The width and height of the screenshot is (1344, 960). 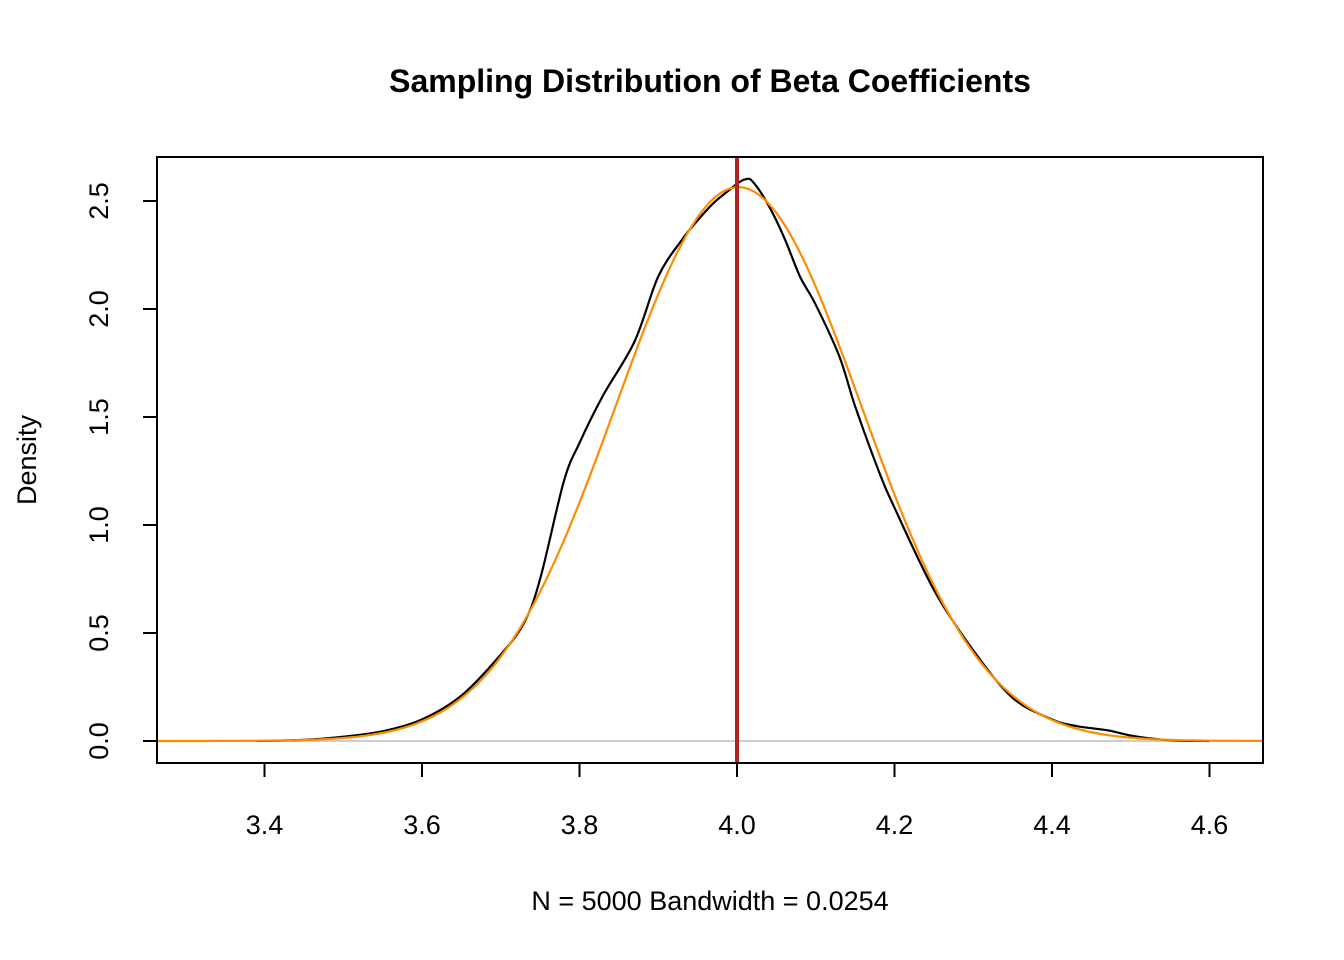 What do you see at coordinates (99, 201) in the screenshot?
I see `y-tick-label: 2.5` at bounding box center [99, 201].